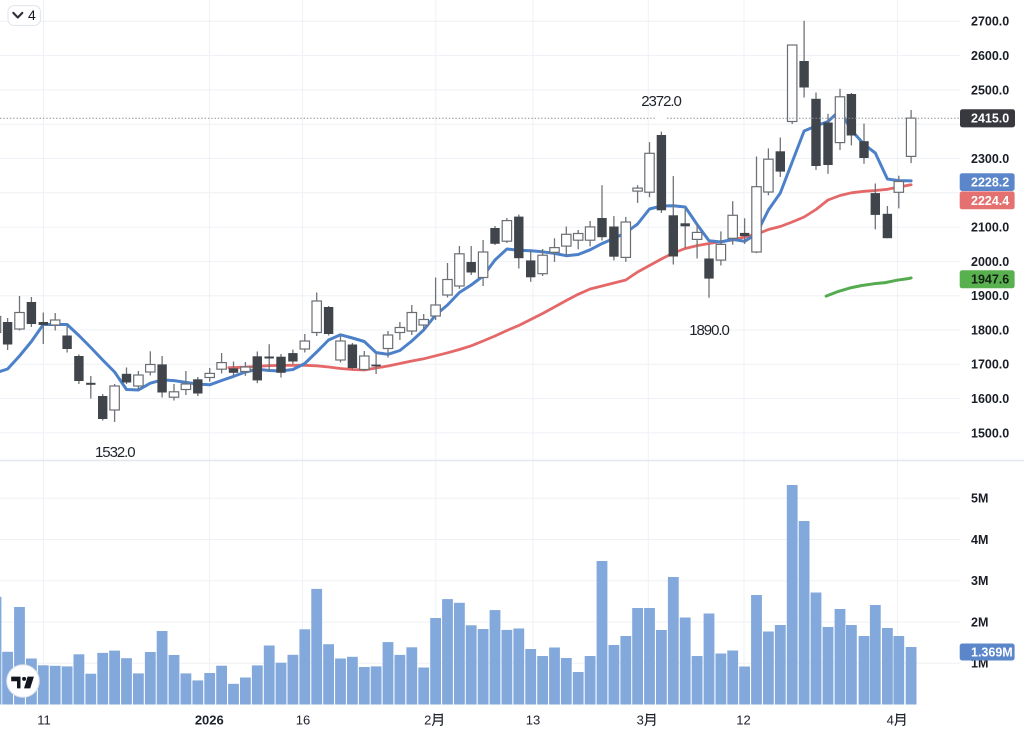 This screenshot has height=751, width=1024. Describe the element at coordinates (979, 540) in the screenshot. I see `svg-text: 4M` at that location.